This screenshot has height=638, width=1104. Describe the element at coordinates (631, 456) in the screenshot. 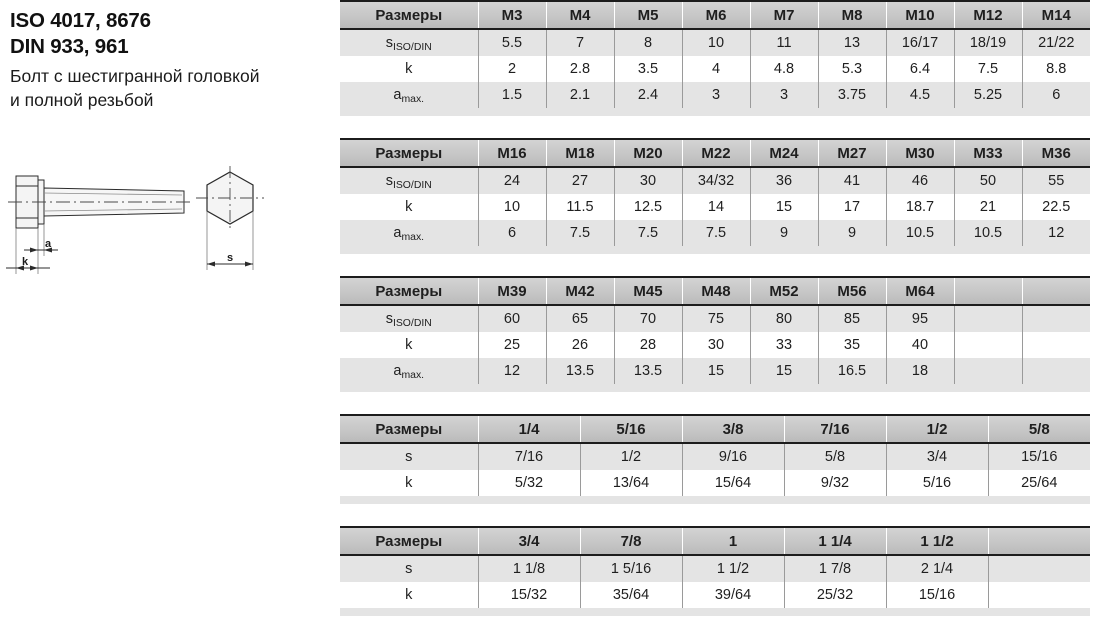

I see `data-cell: 1/2` at that location.